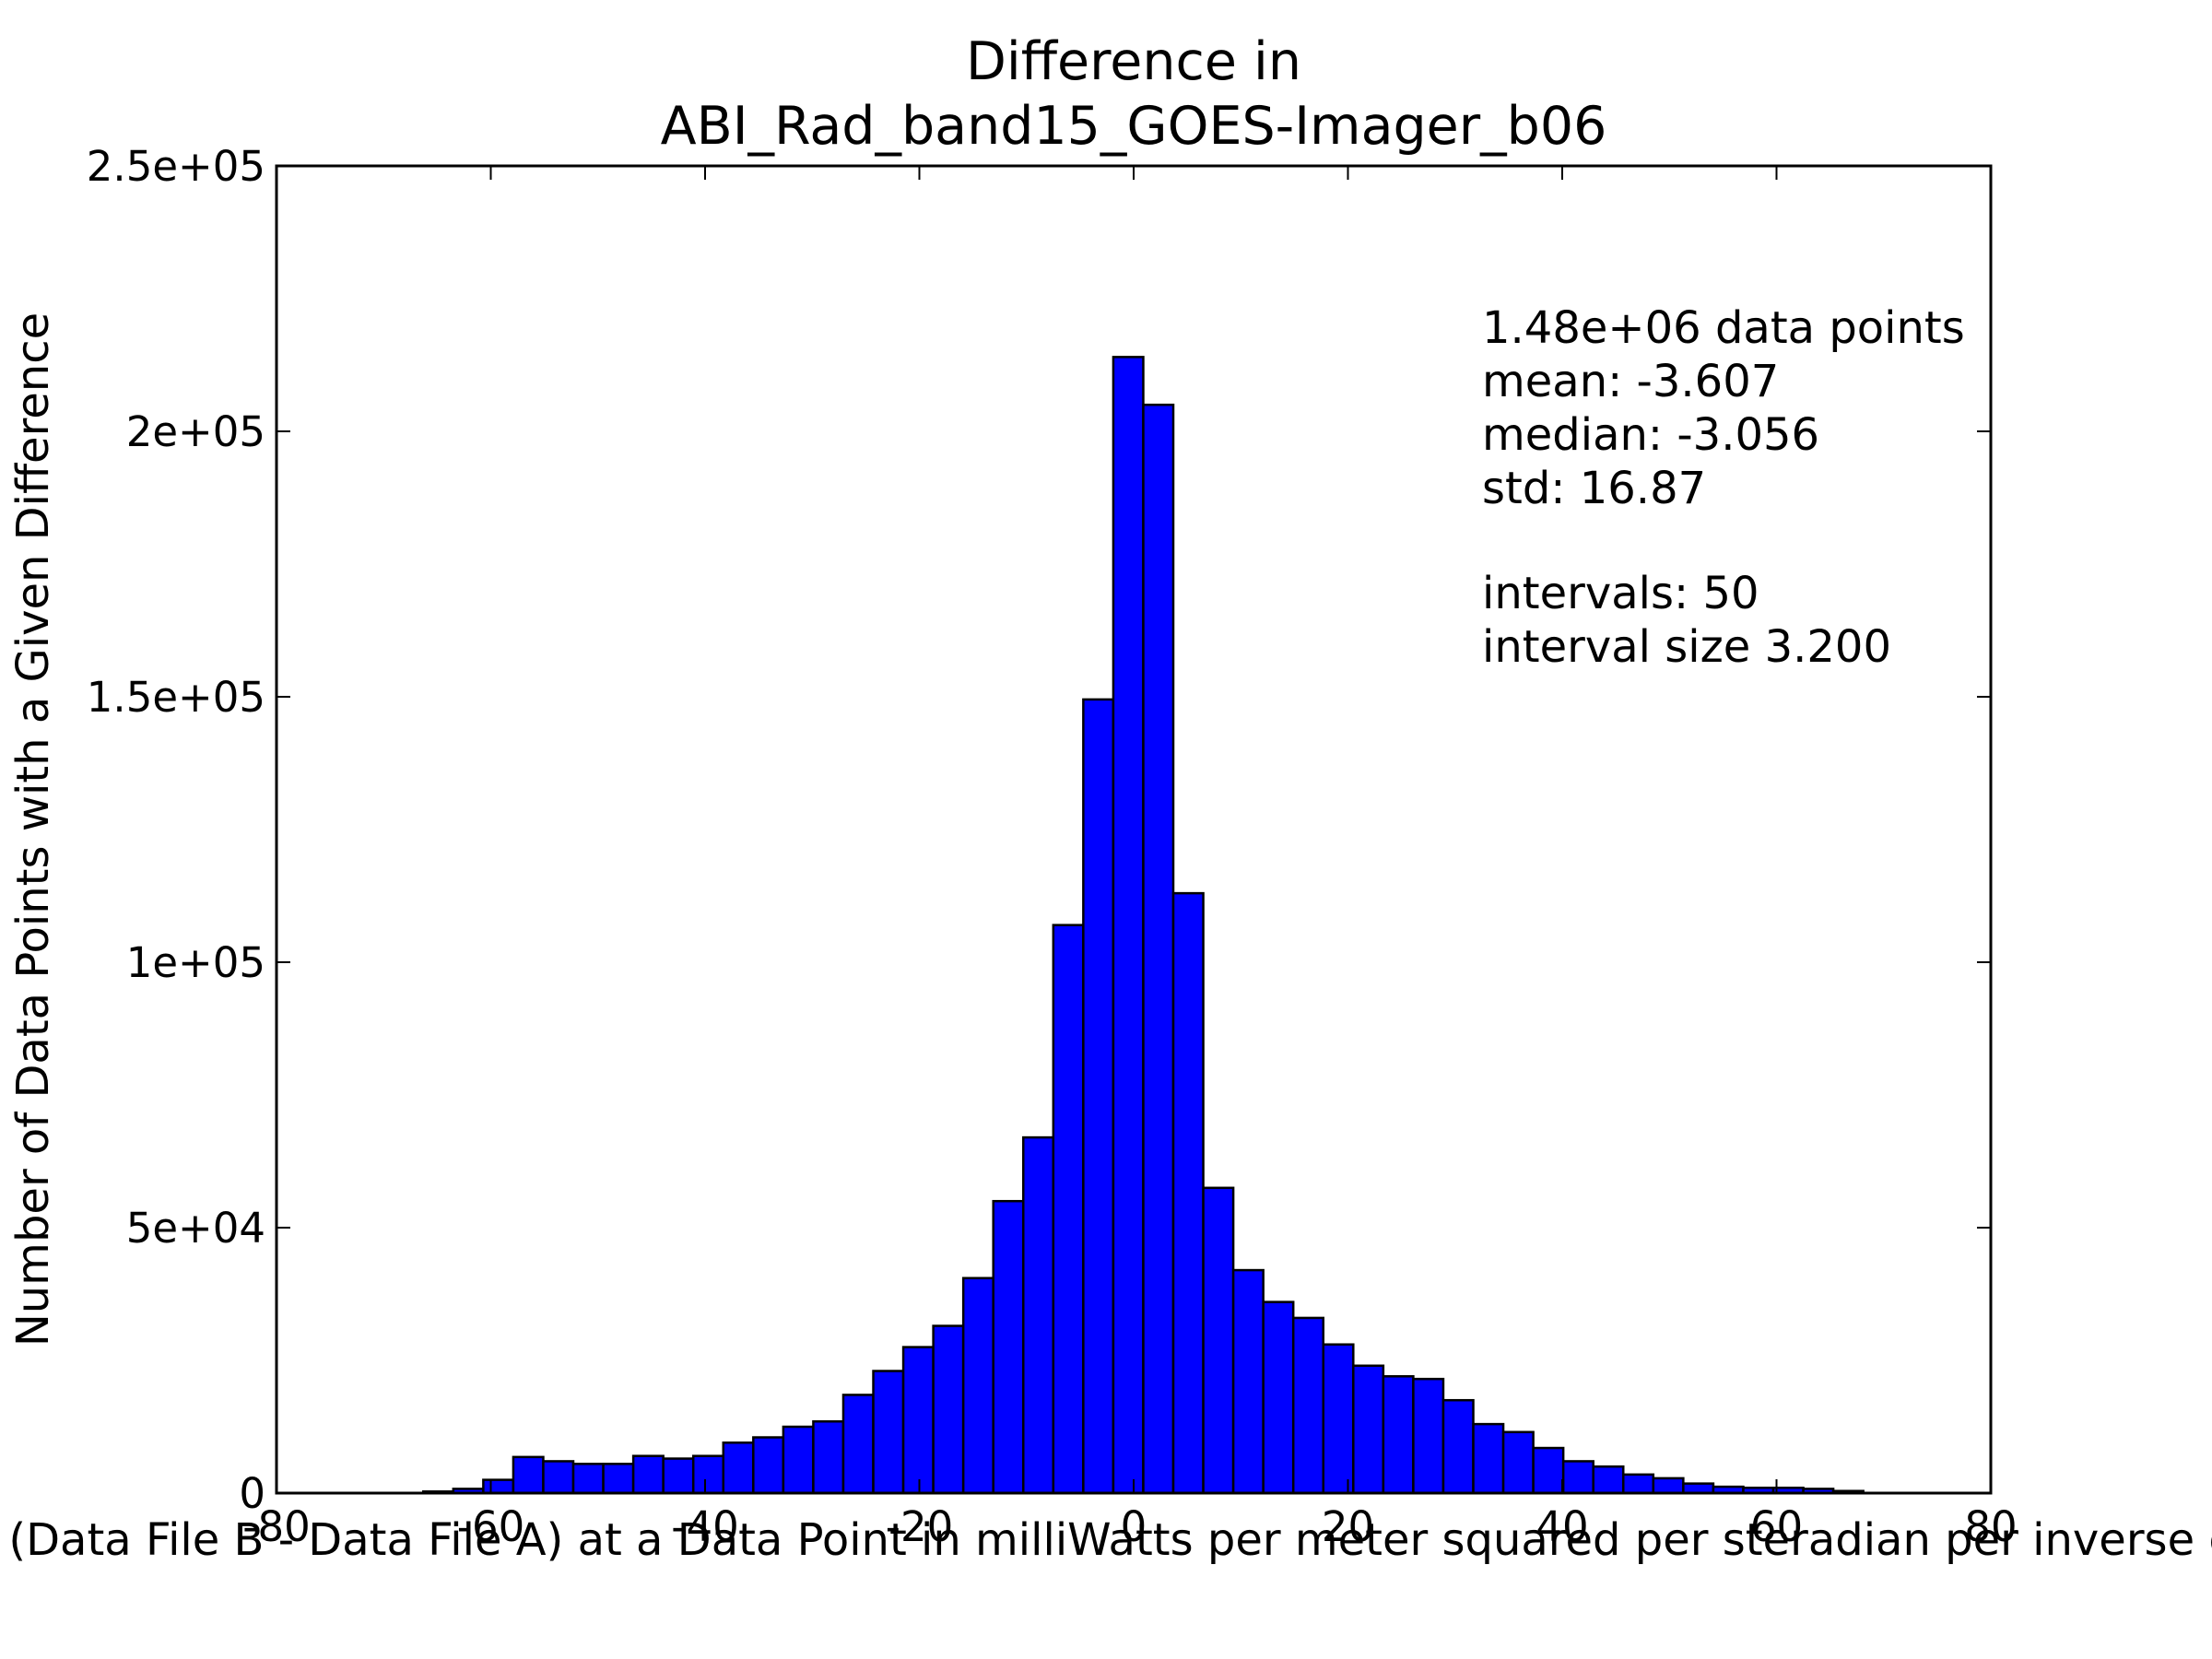 This screenshot has height=1659, width=2212. I want to click on x-tick-label-5: 20, so click(1348, 1526).